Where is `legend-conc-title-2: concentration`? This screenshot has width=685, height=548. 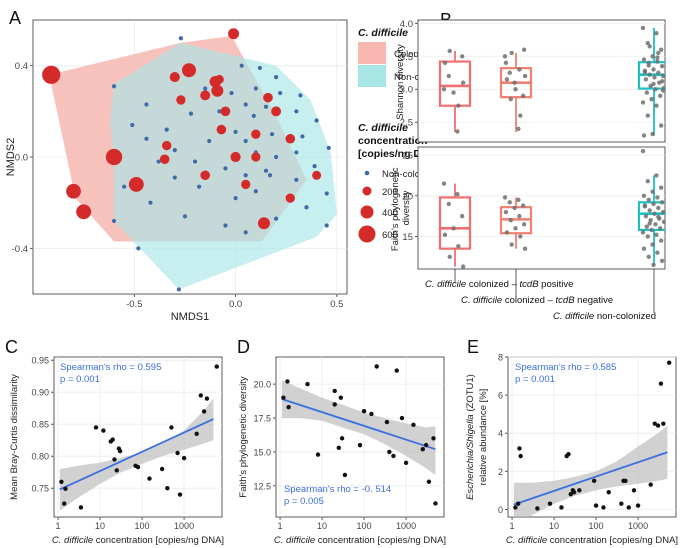
legend-conc-title-2: concentration is located at coordinates (392, 141).